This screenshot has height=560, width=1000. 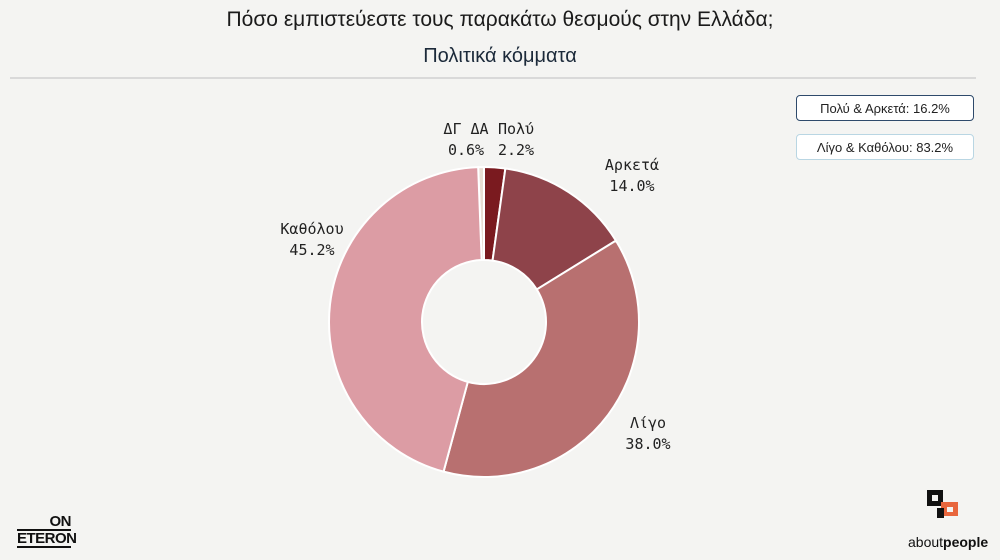 What do you see at coordinates (312, 250) in the screenshot?
I see `slice-percent: 45.2%` at bounding box center [312, 250].